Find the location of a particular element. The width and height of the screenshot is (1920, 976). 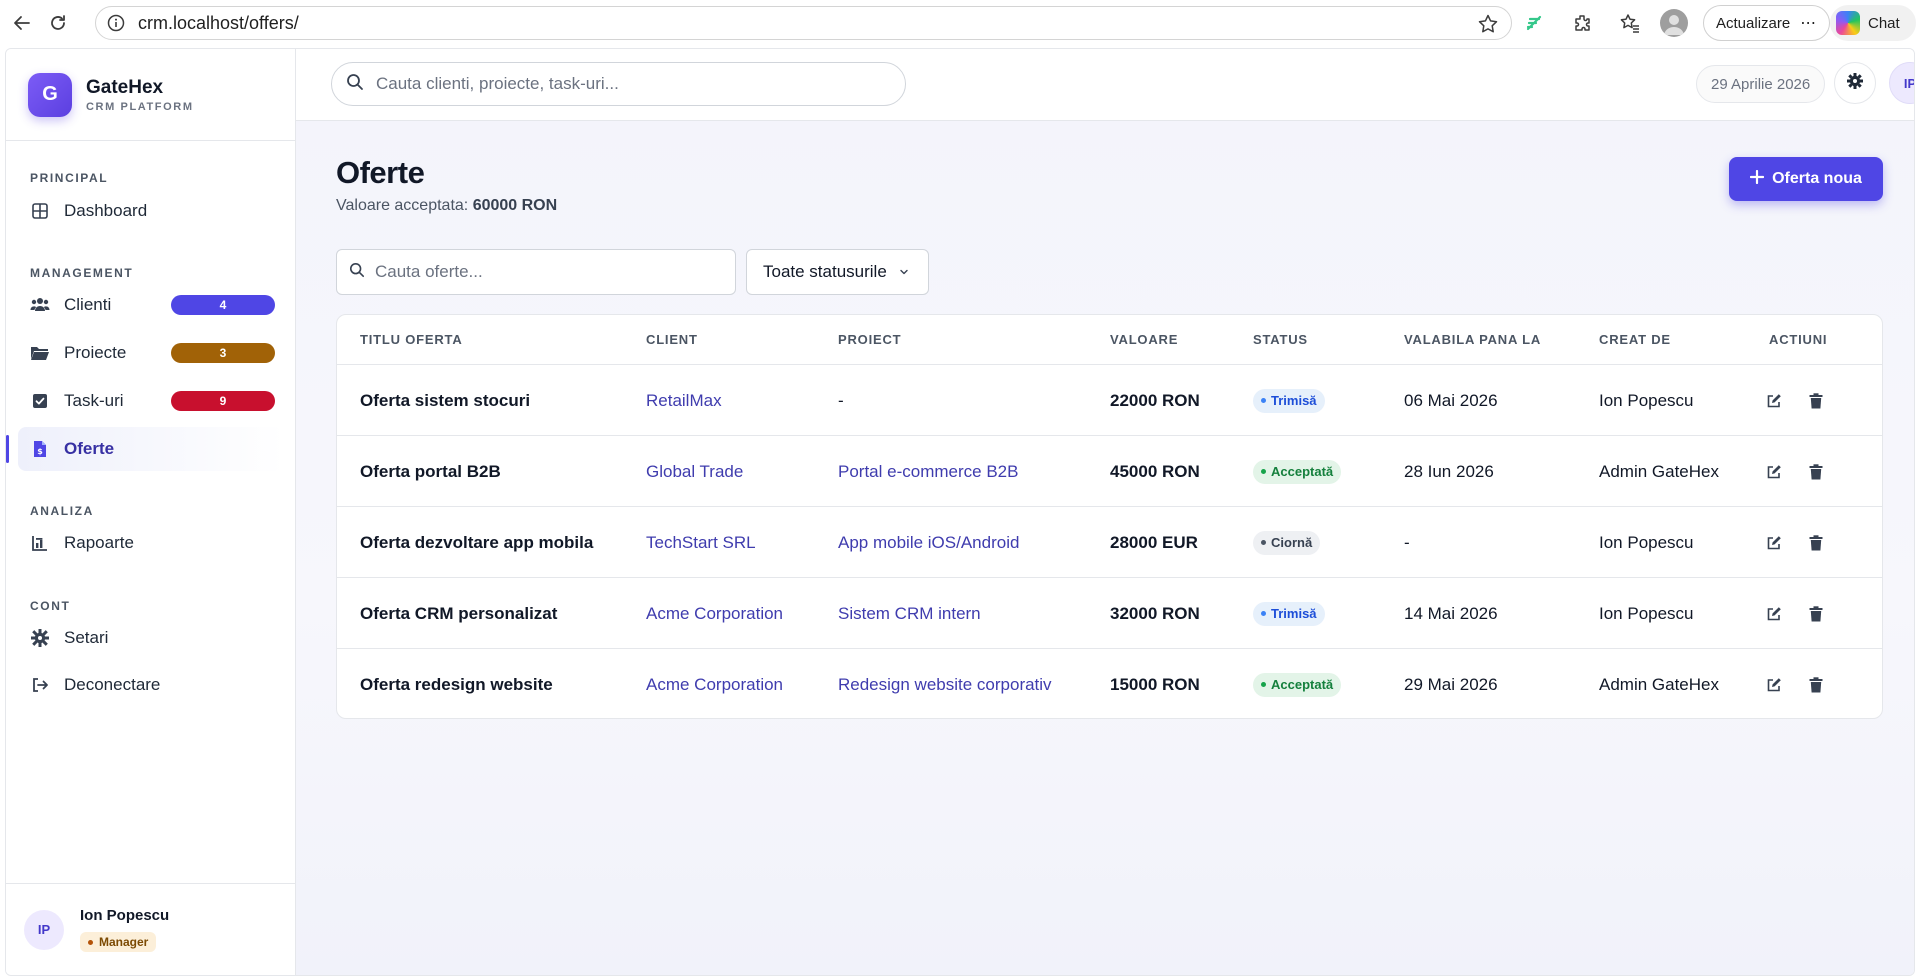

extension-feather-icon is located at coordinates (1534, 23).